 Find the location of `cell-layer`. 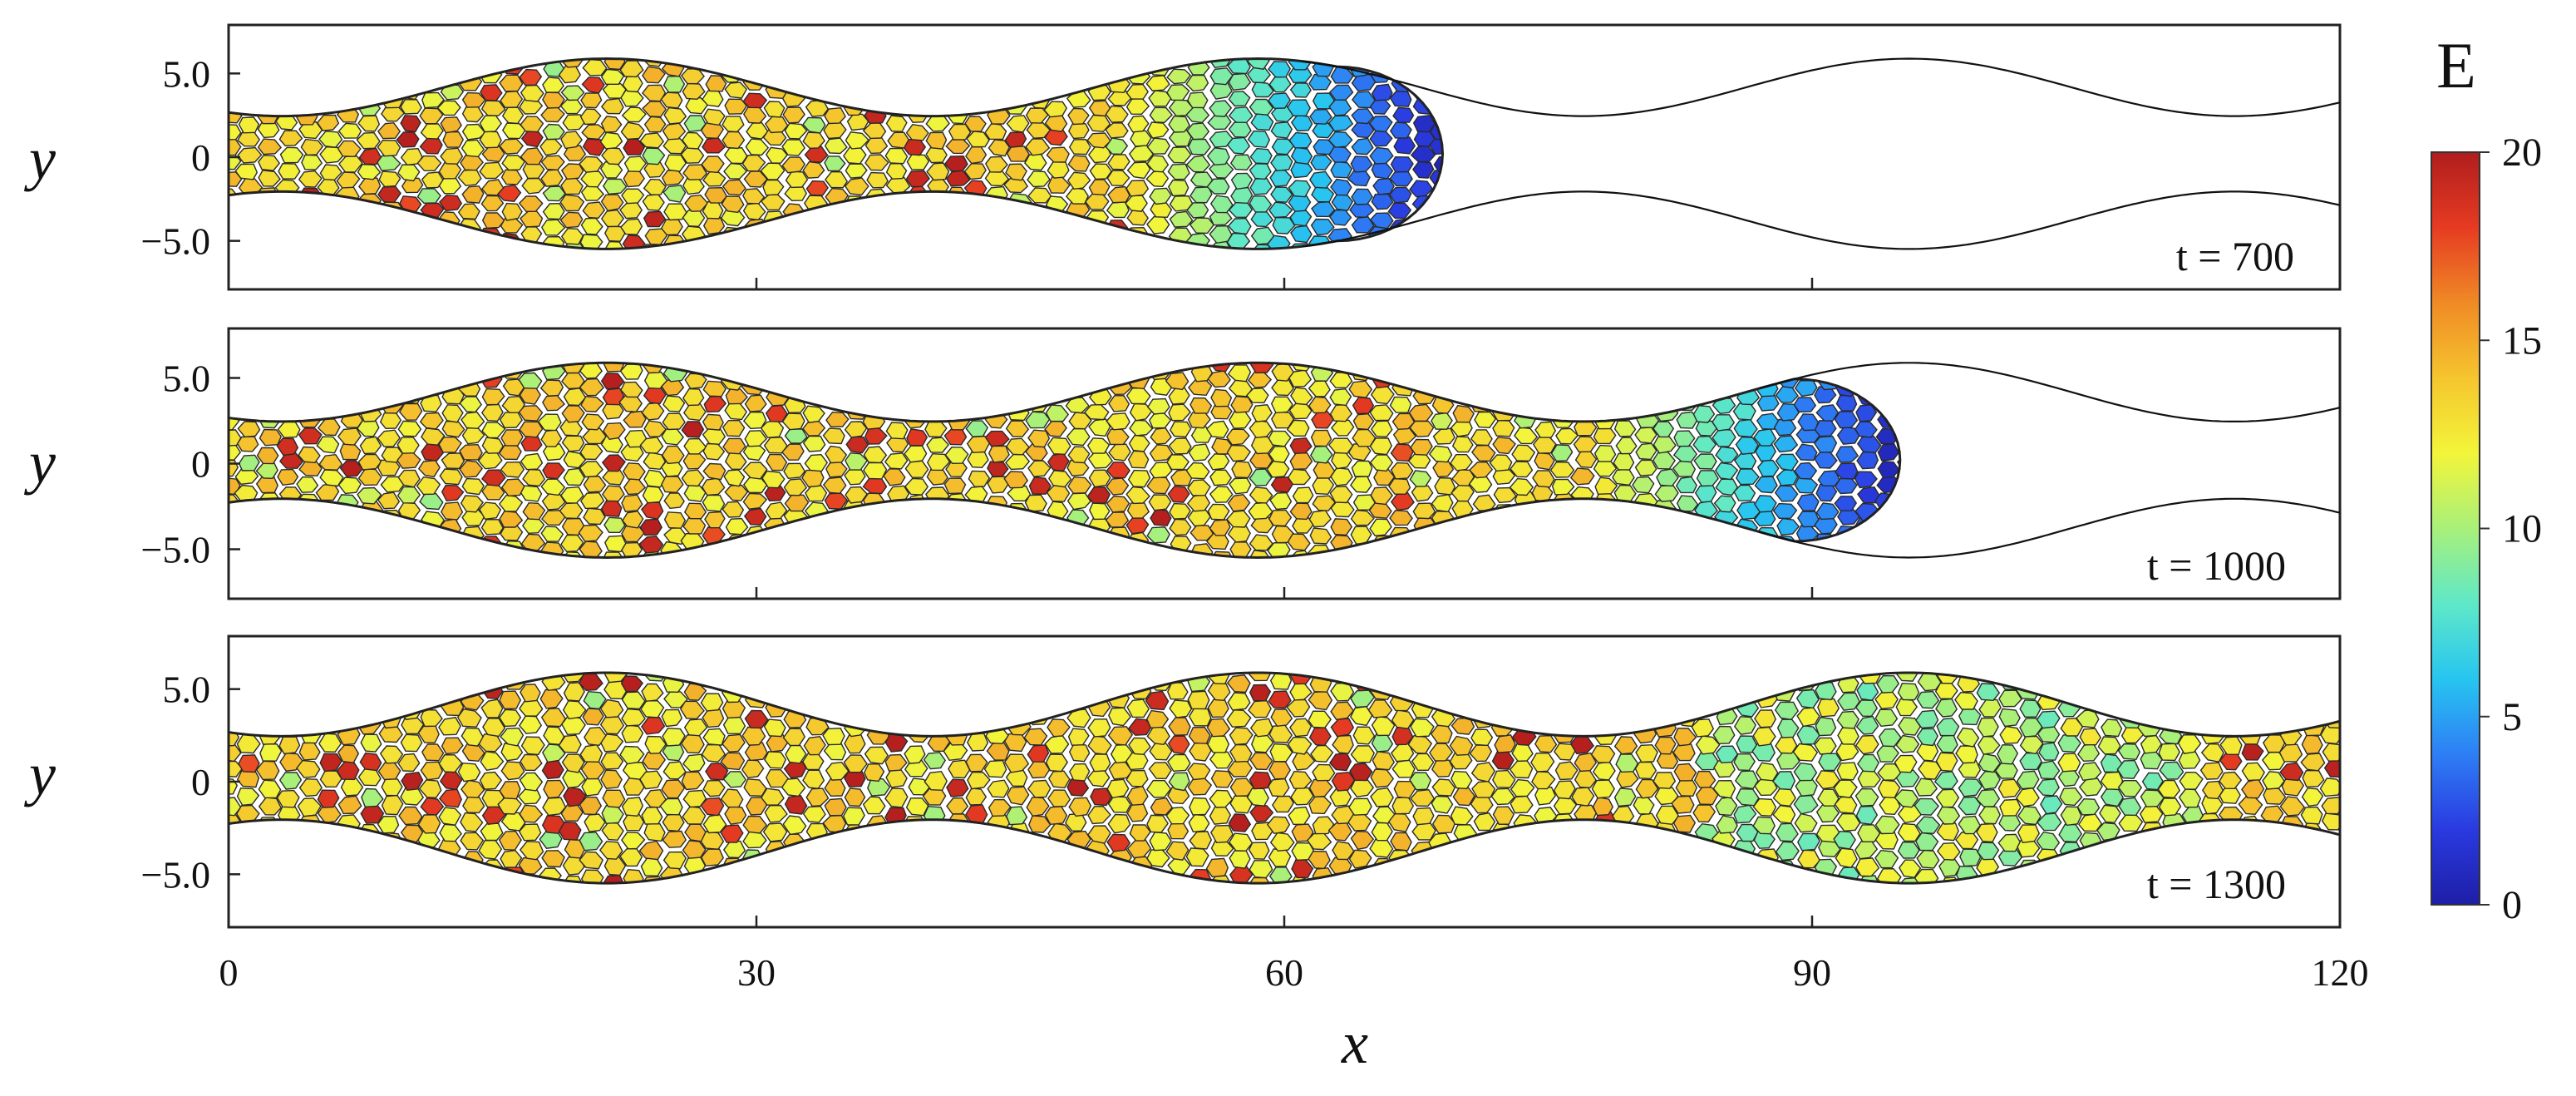

cell-layer is located at coordinates (1064, 460).